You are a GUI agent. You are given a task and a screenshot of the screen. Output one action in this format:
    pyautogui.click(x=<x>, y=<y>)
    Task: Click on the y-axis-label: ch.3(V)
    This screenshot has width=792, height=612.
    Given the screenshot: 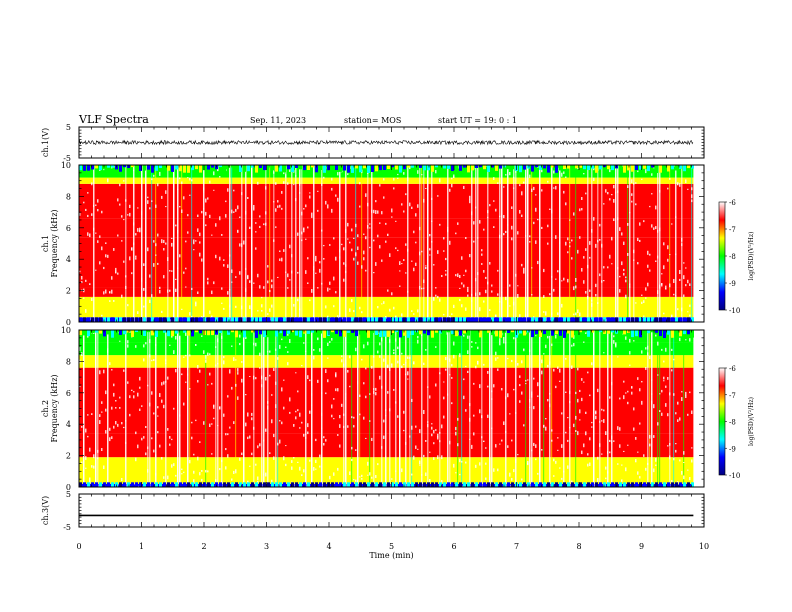 What is the action you would take?
    pyautogui.click(x=45, y=510)
    